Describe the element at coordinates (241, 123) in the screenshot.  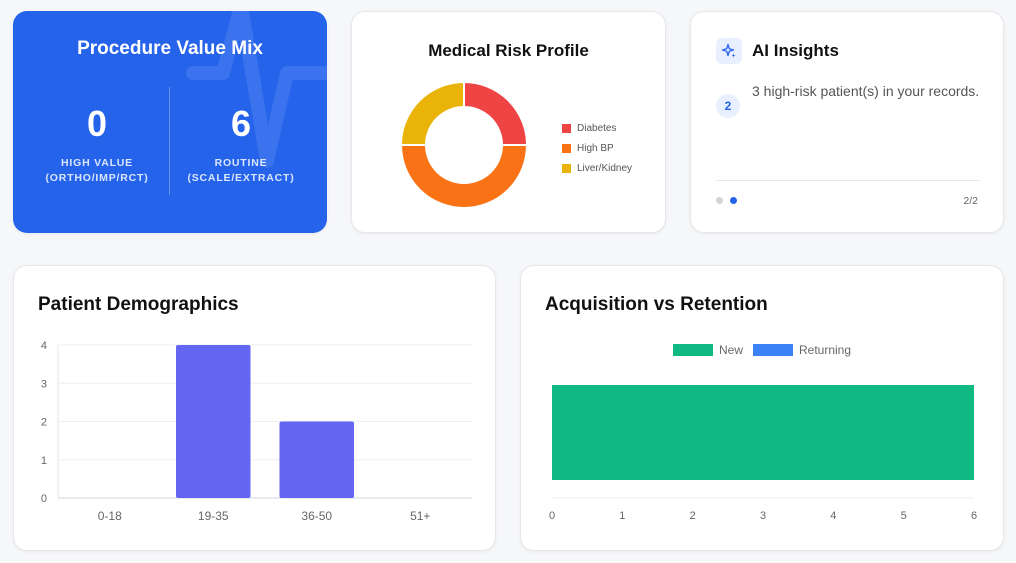
I see `routine-count: 6` at that location.